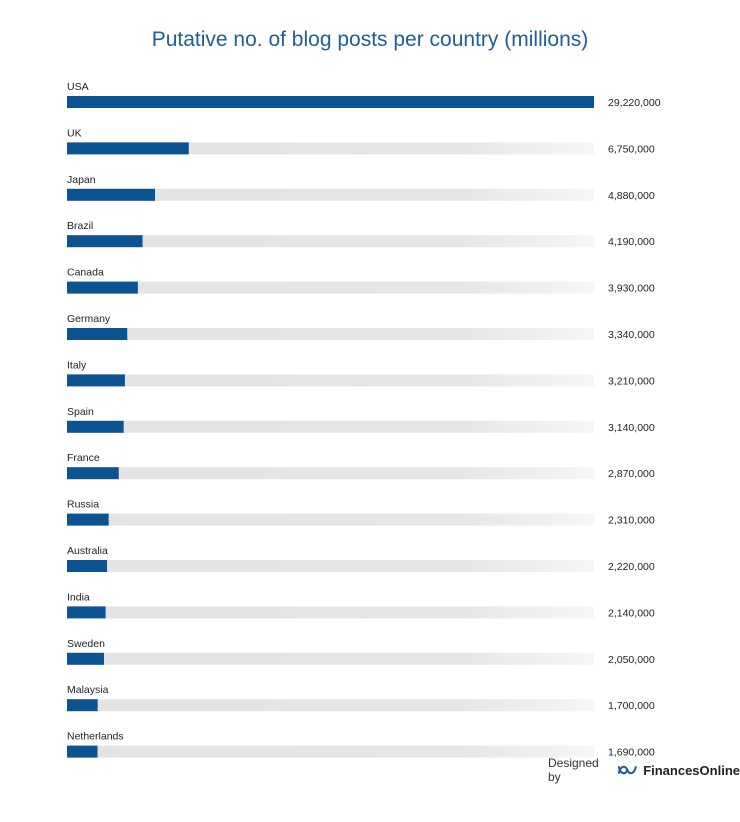 This screenshot has height=822, width=740. I want to click on value-label: 3,140,000, so click(631, 428).